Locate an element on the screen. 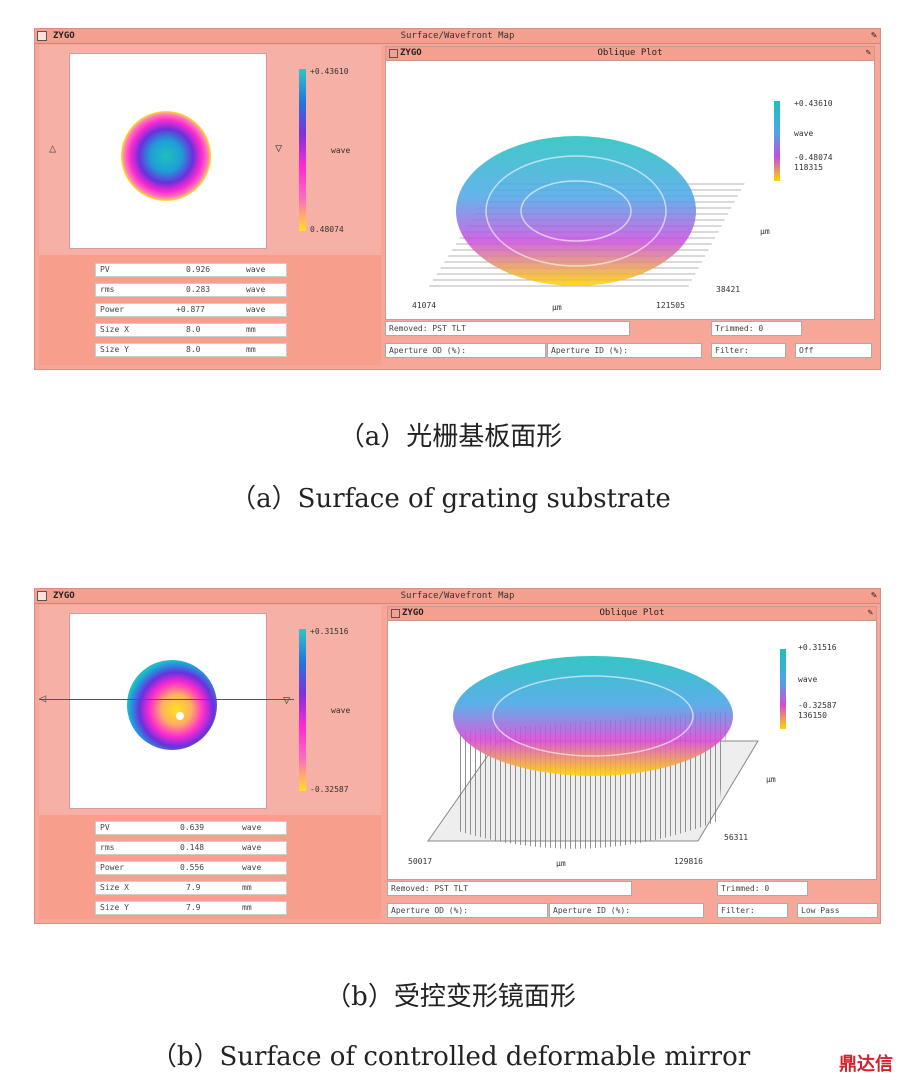 The width and height of the screenshot is (901, 1080). slice-left-marker-icon: △ is located at coordinates (53, 148).